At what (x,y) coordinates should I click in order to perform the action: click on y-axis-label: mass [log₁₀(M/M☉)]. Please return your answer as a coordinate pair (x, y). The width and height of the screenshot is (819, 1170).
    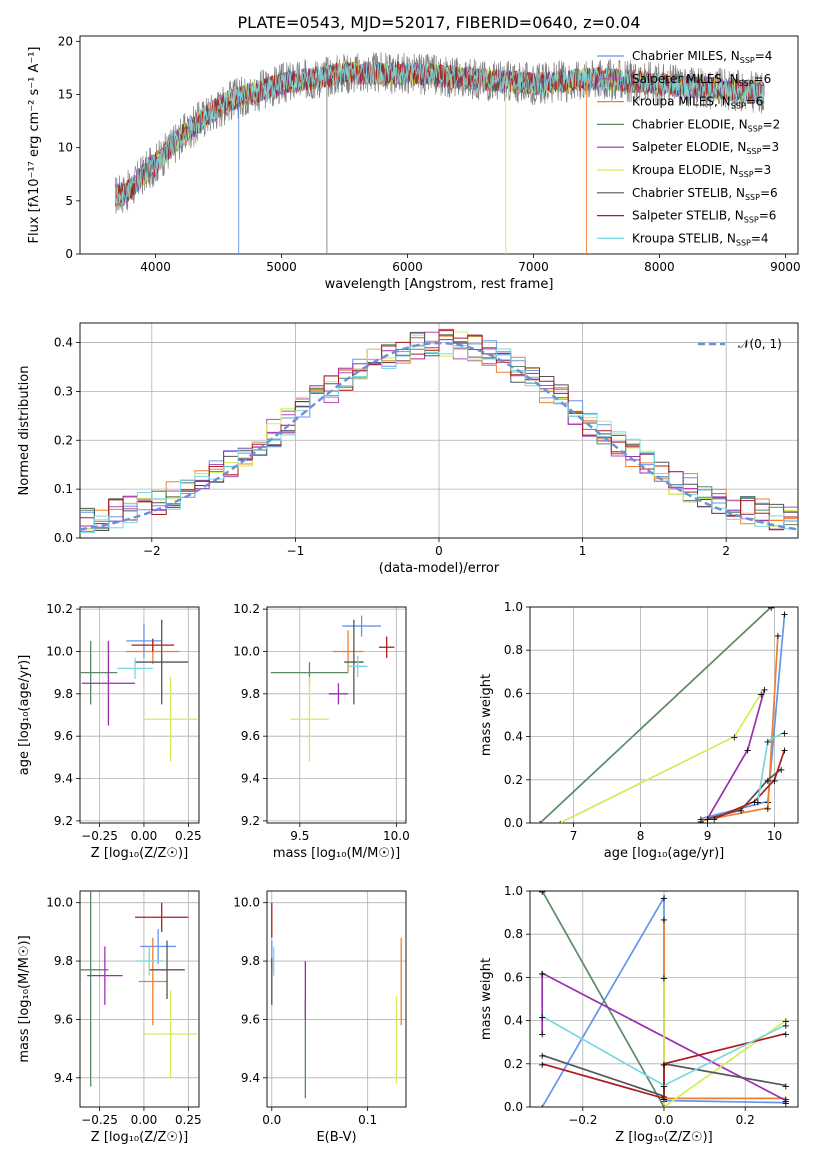
    Looking at the image, I should click on (24, 998).